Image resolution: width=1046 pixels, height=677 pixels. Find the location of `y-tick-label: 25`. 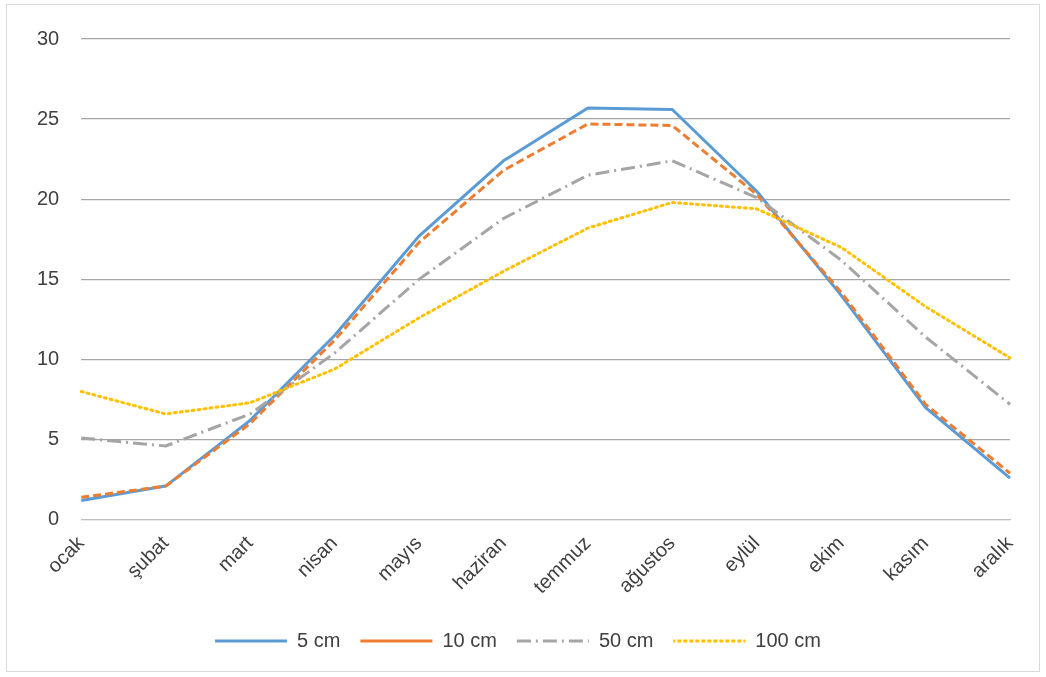

y-tick-label: 25 is located at coordinates (48, 117).